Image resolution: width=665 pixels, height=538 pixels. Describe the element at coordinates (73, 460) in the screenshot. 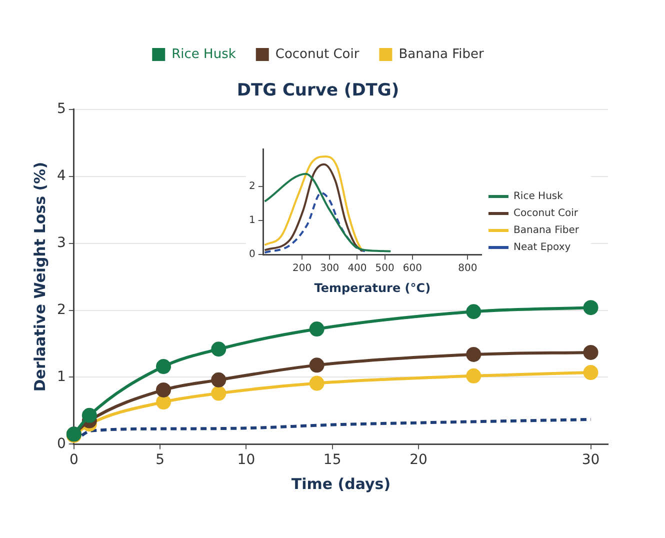

I see `x-tick-label: 0` at that location.